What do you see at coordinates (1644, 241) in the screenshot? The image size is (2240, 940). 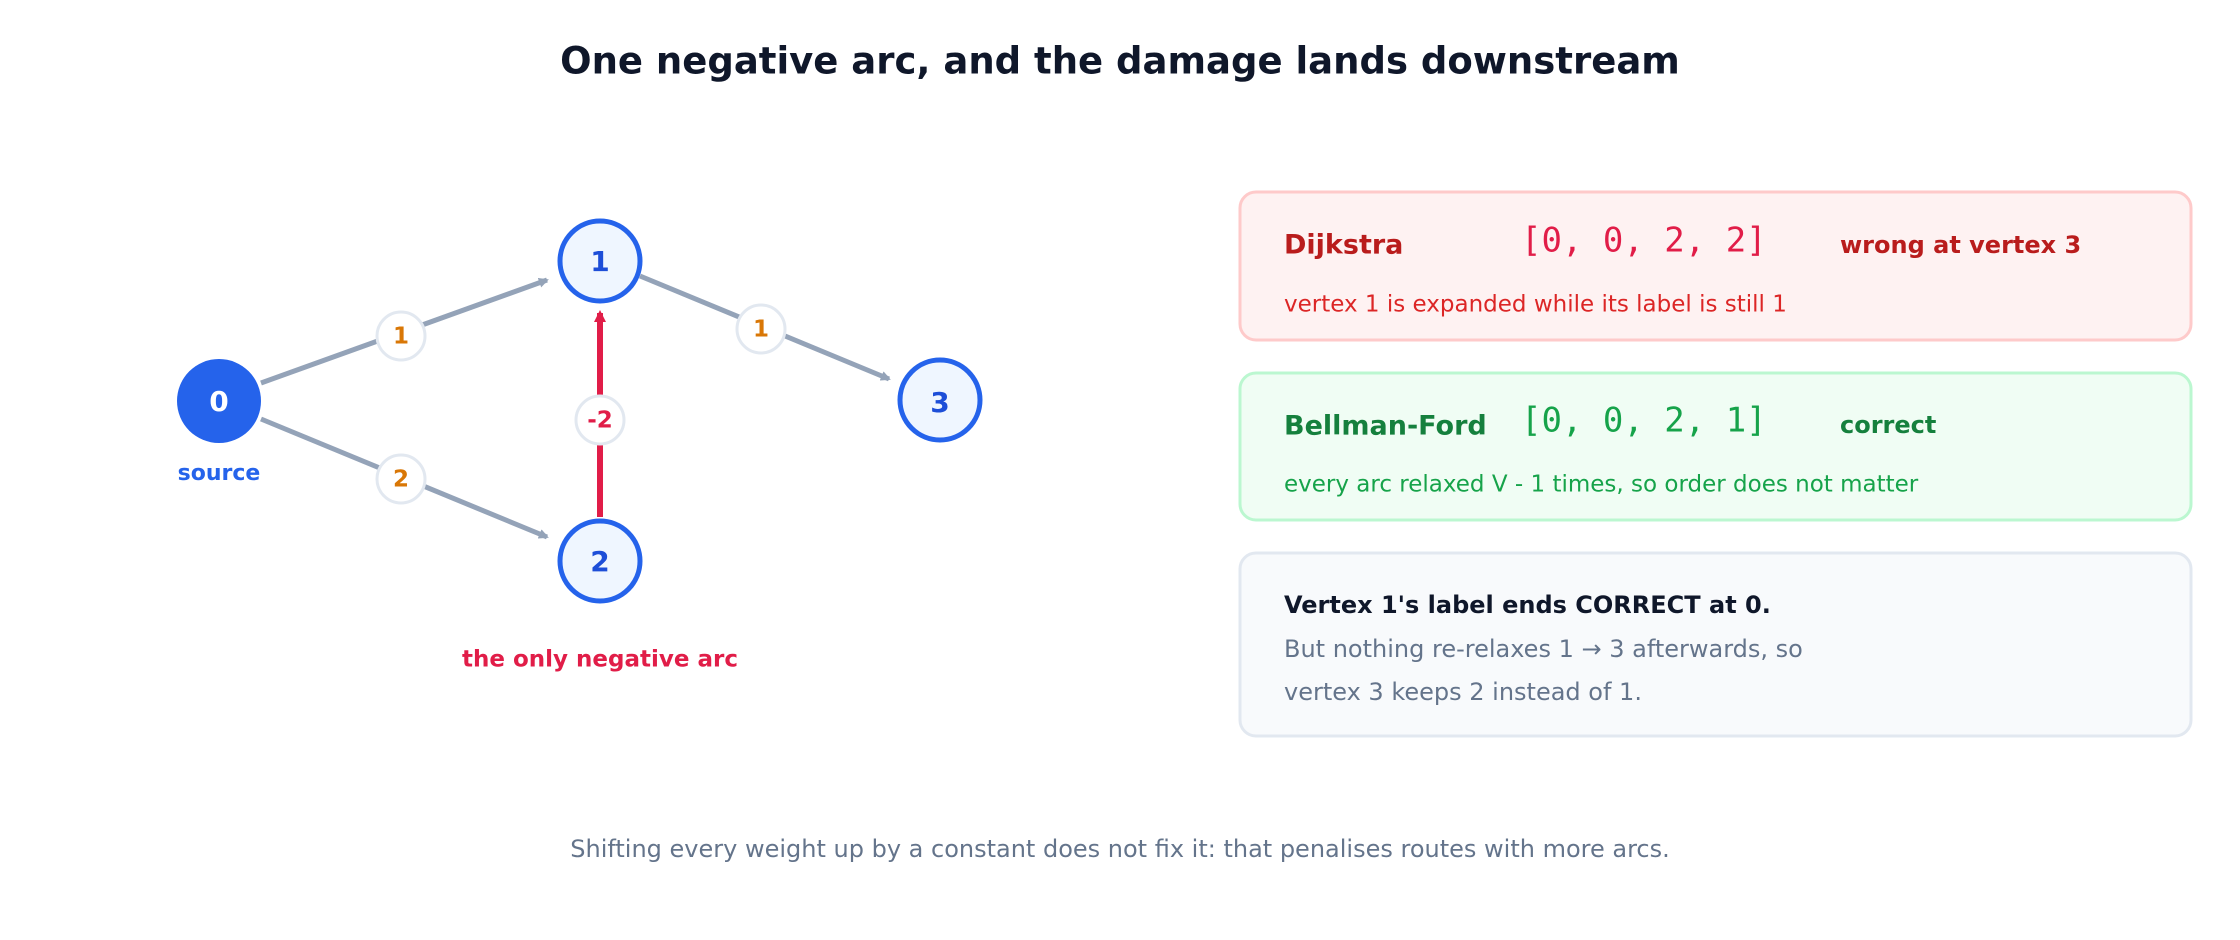 I see `card-result: [0, 0, 2, 2]` at bounding box center [1644, 241].